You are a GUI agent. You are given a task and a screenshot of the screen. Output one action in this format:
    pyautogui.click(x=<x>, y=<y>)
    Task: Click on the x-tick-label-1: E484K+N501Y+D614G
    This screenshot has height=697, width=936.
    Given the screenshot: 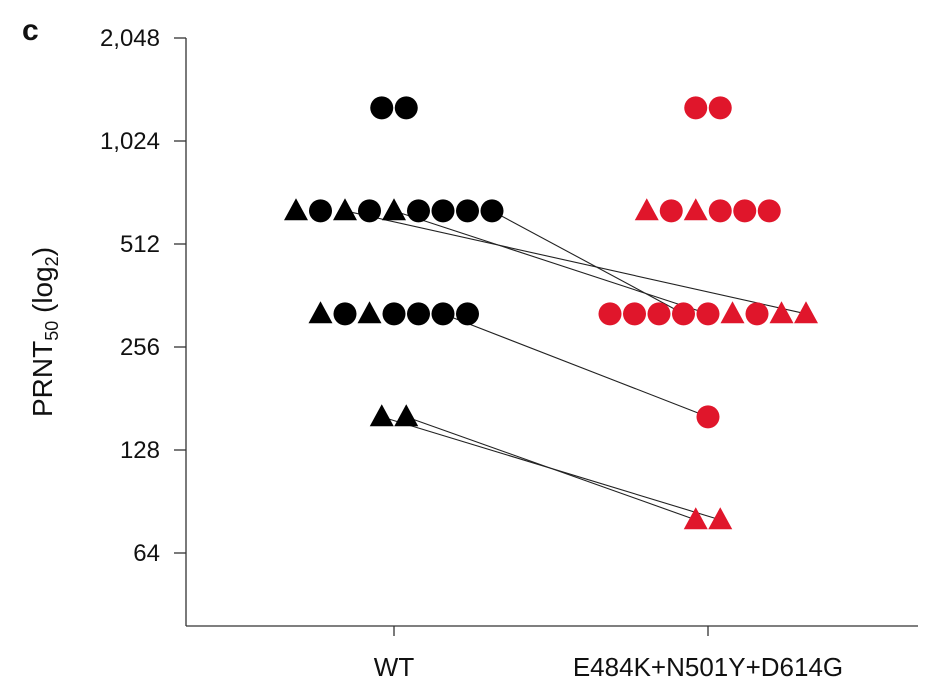 What is the action you would take?
    pyautogui.click(x=708, y=667)
    